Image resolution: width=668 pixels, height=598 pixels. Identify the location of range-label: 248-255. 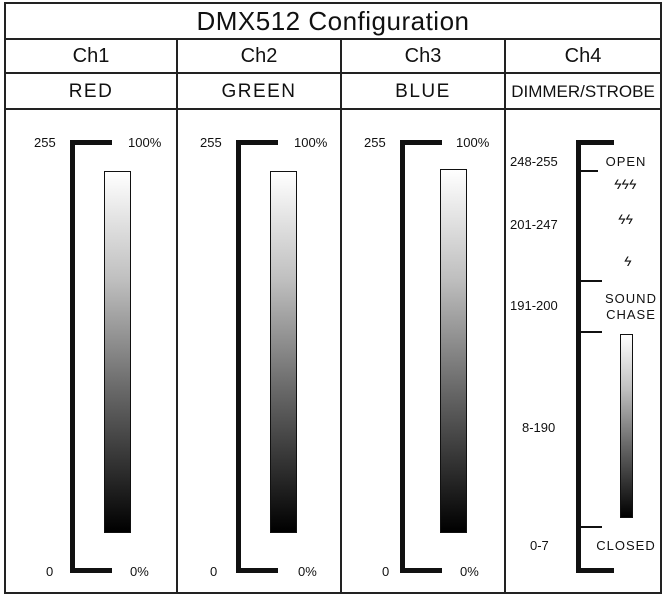
(534, 161).